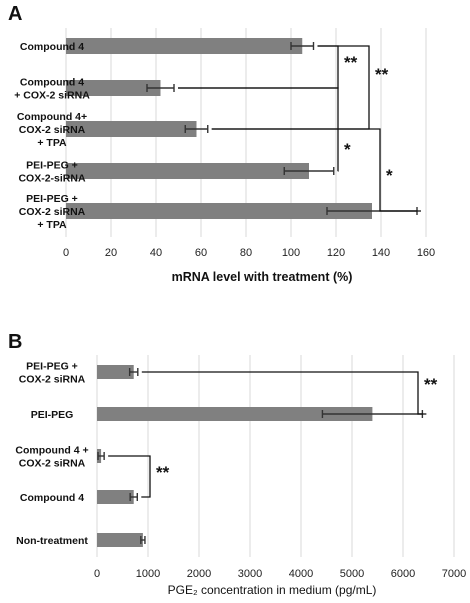 The height and width of the screenshot is (603, 470). Describe the element at coordinates (148, 574) in the screenshot. I see `panel-b-x-tick-label: 1000` at that location.